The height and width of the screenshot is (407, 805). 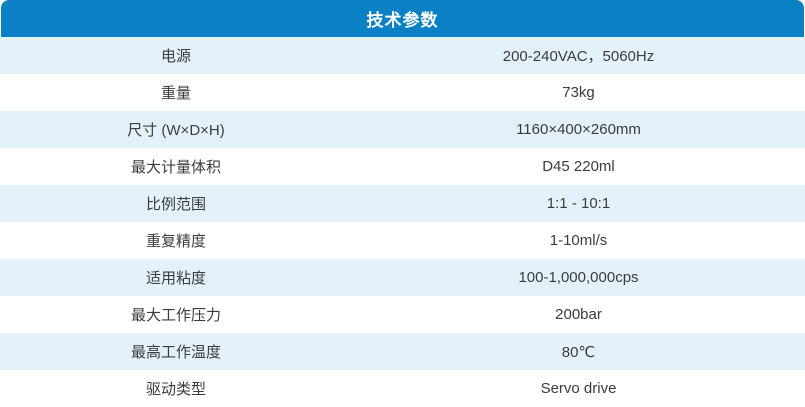 I want to click on table-header: 技术参数, so click(x=402, y=18).